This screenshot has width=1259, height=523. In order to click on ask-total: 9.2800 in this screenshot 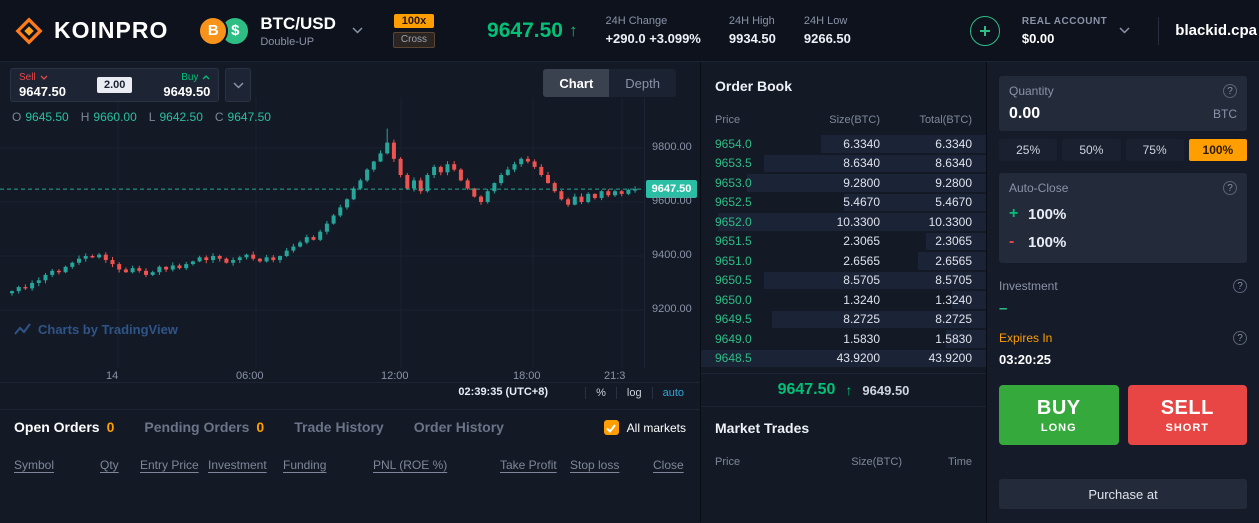, I will do `click(953, 182)`.